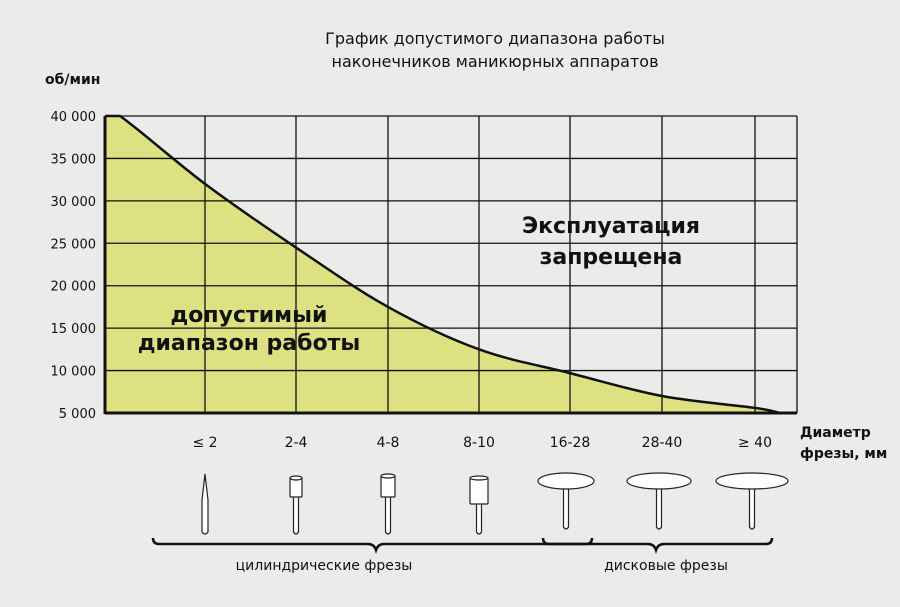 This screenshot has height=607, width=900. I want to click on group-label-disc: дисковые фрезы, so click(666, 566).